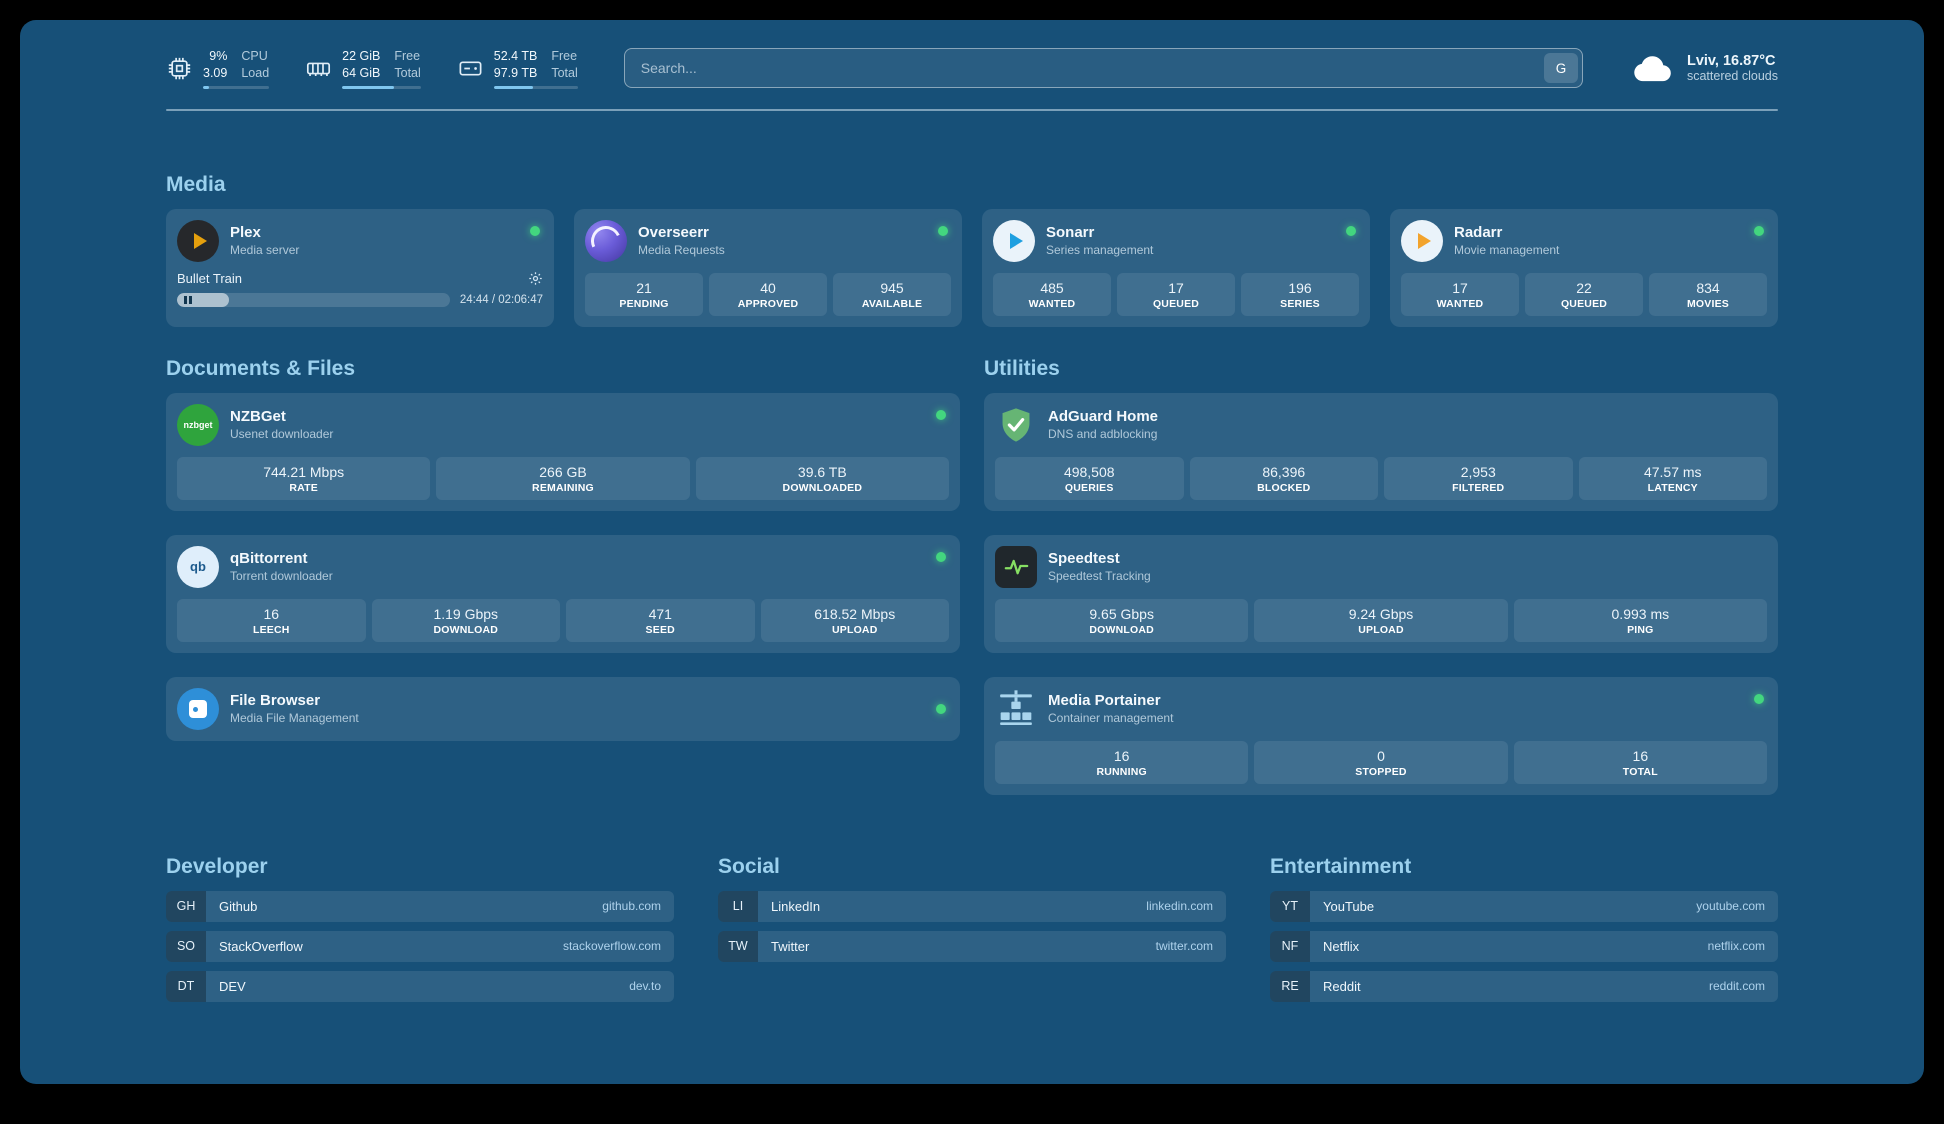 This screenshot has width=1944, height=1124. I want to click on stat-movies: 834 MOVIES, so click(1708, 294).